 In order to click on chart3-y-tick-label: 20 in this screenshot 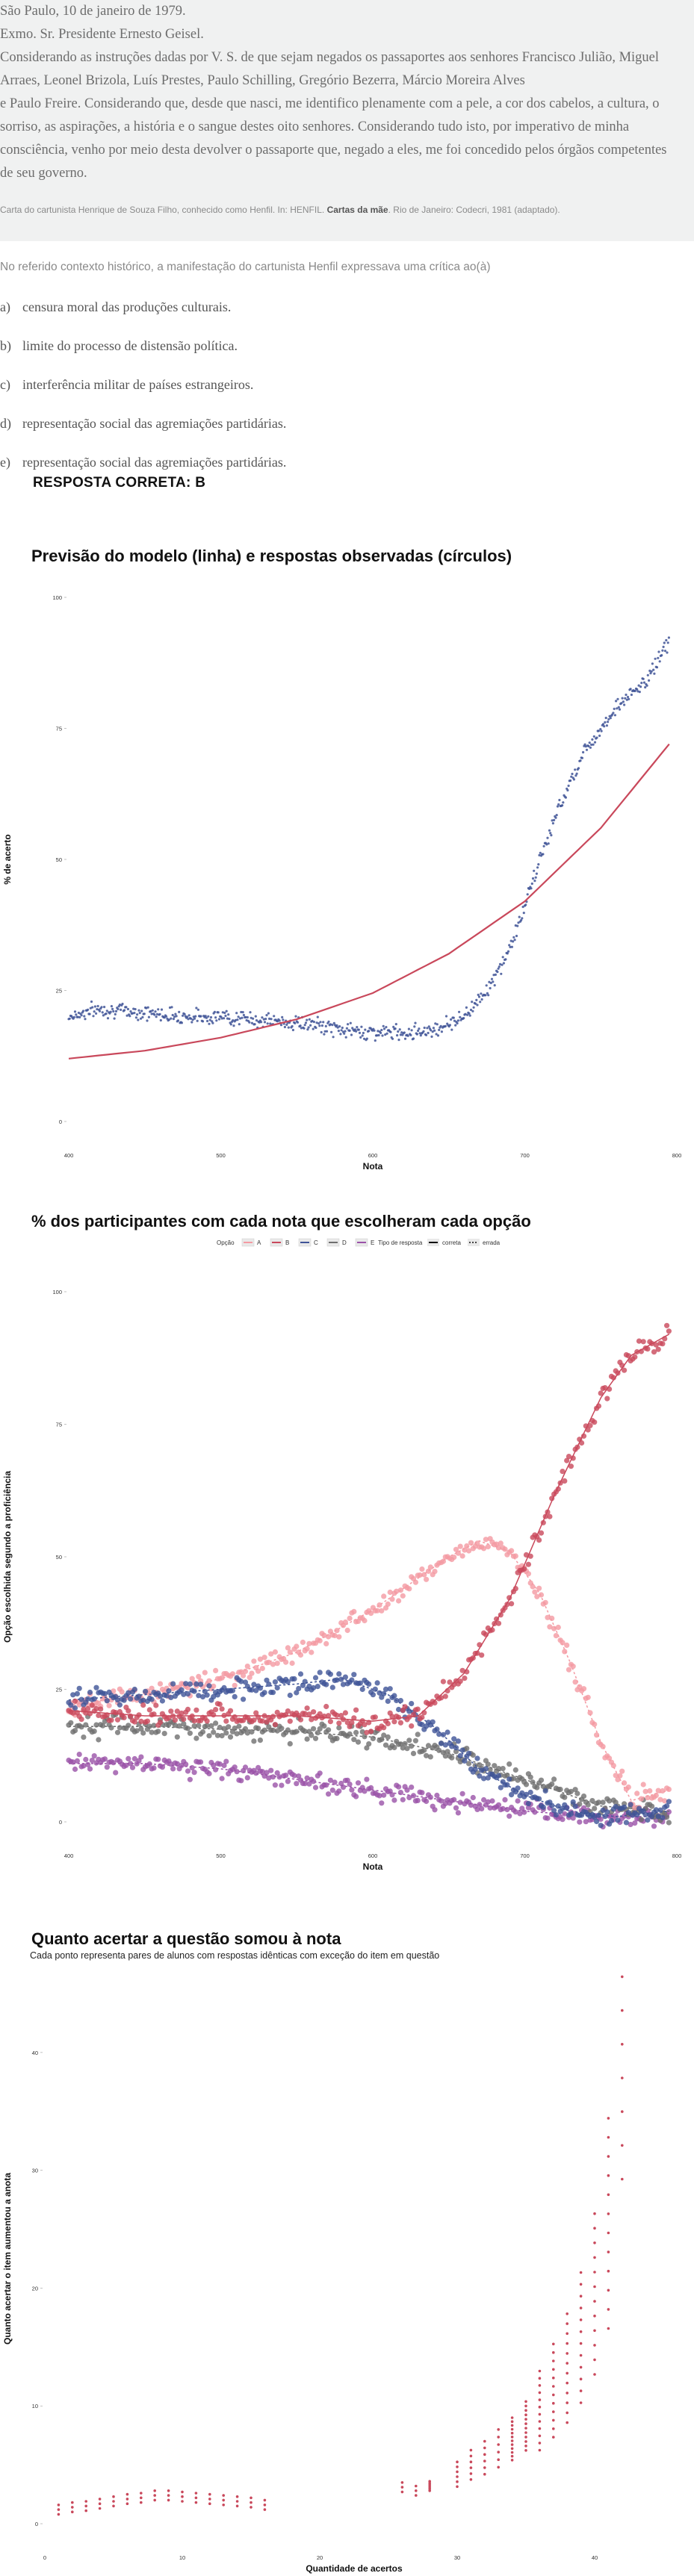, I will do `click(35, 2288)`.